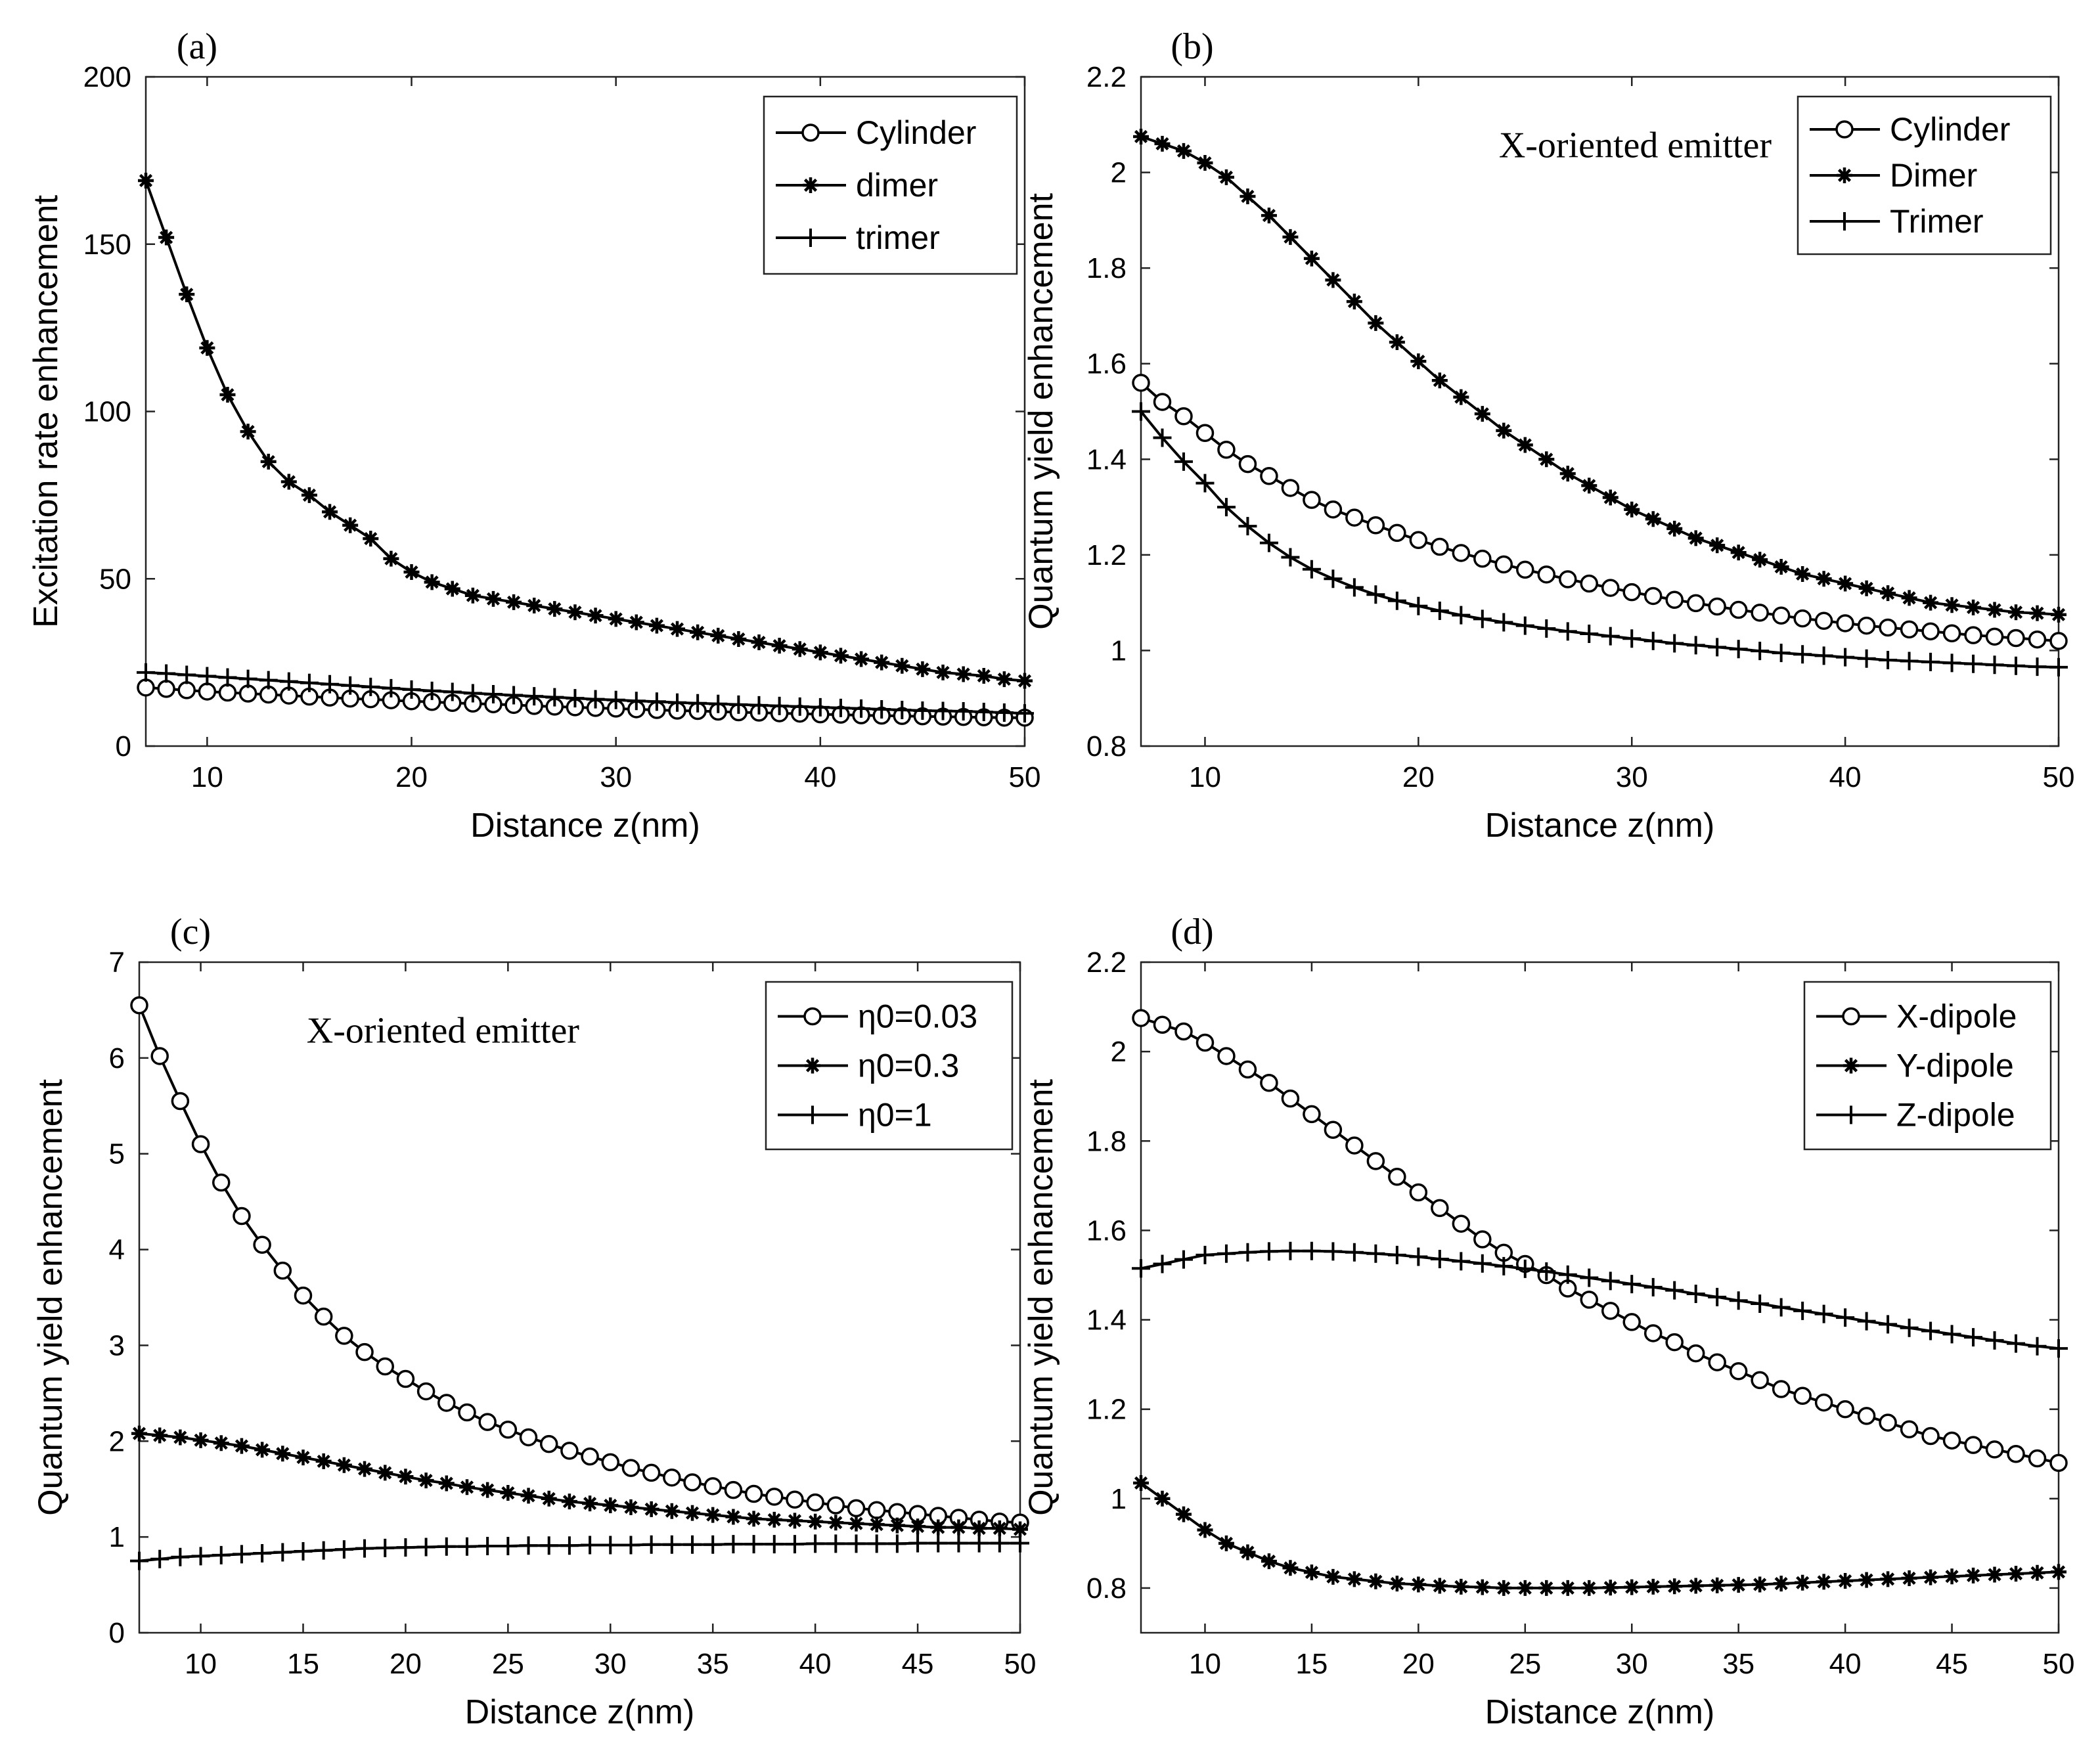 This screenshot has width=2100, height=1749. Describe the element at coordinates (443, 1031) in the screenshot. I see `annotation-text: X-oriented emitter` at that location.